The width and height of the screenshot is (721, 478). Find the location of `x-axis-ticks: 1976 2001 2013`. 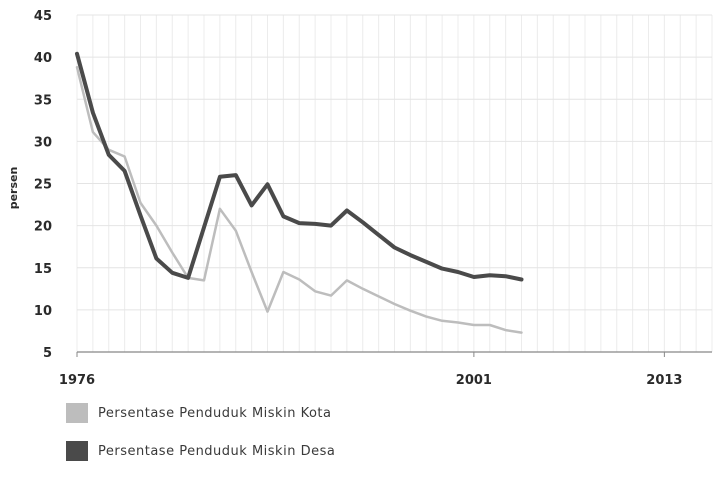

x-axis-ticks: 1976 2001 2013 is located at coordinates (370, 370).